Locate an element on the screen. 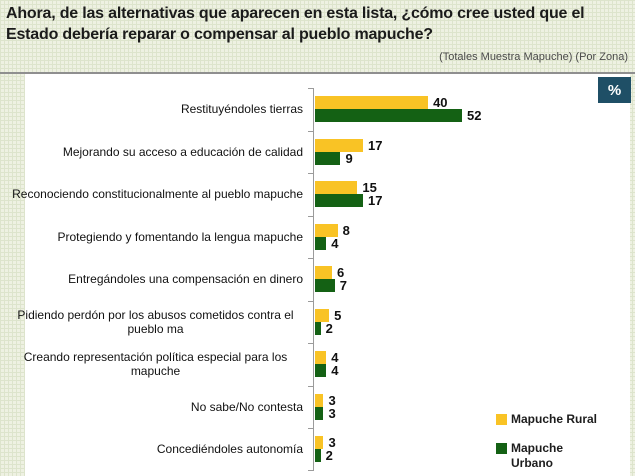 The height and width of the screenshot is (476, 635). bar-line-rural: 6 is located at coordinates (331, 273).